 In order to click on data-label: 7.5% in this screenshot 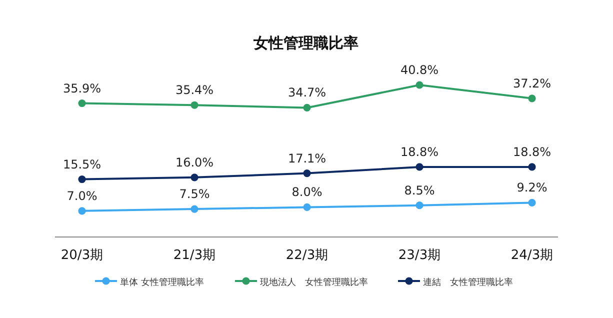, I will do `click(194, 194)`.